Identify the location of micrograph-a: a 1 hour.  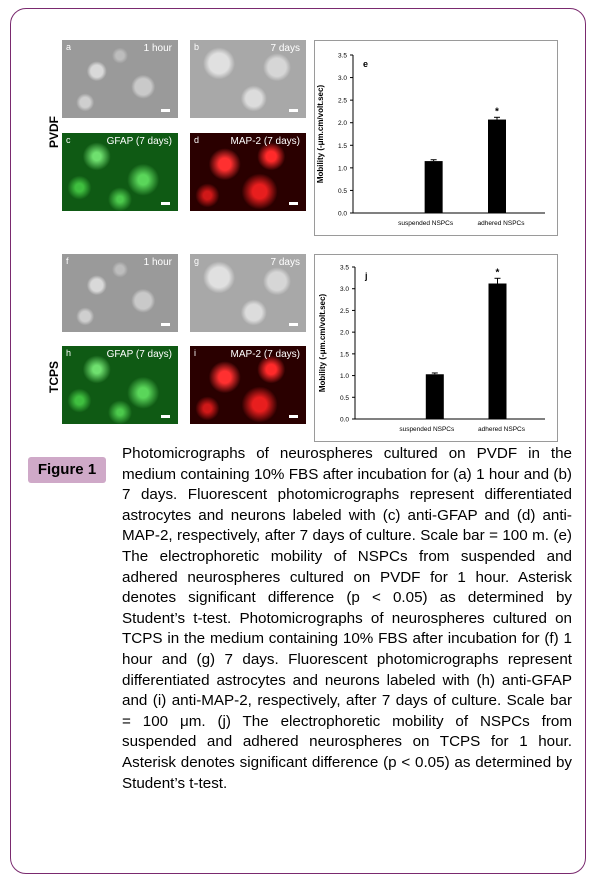
(120, 79).